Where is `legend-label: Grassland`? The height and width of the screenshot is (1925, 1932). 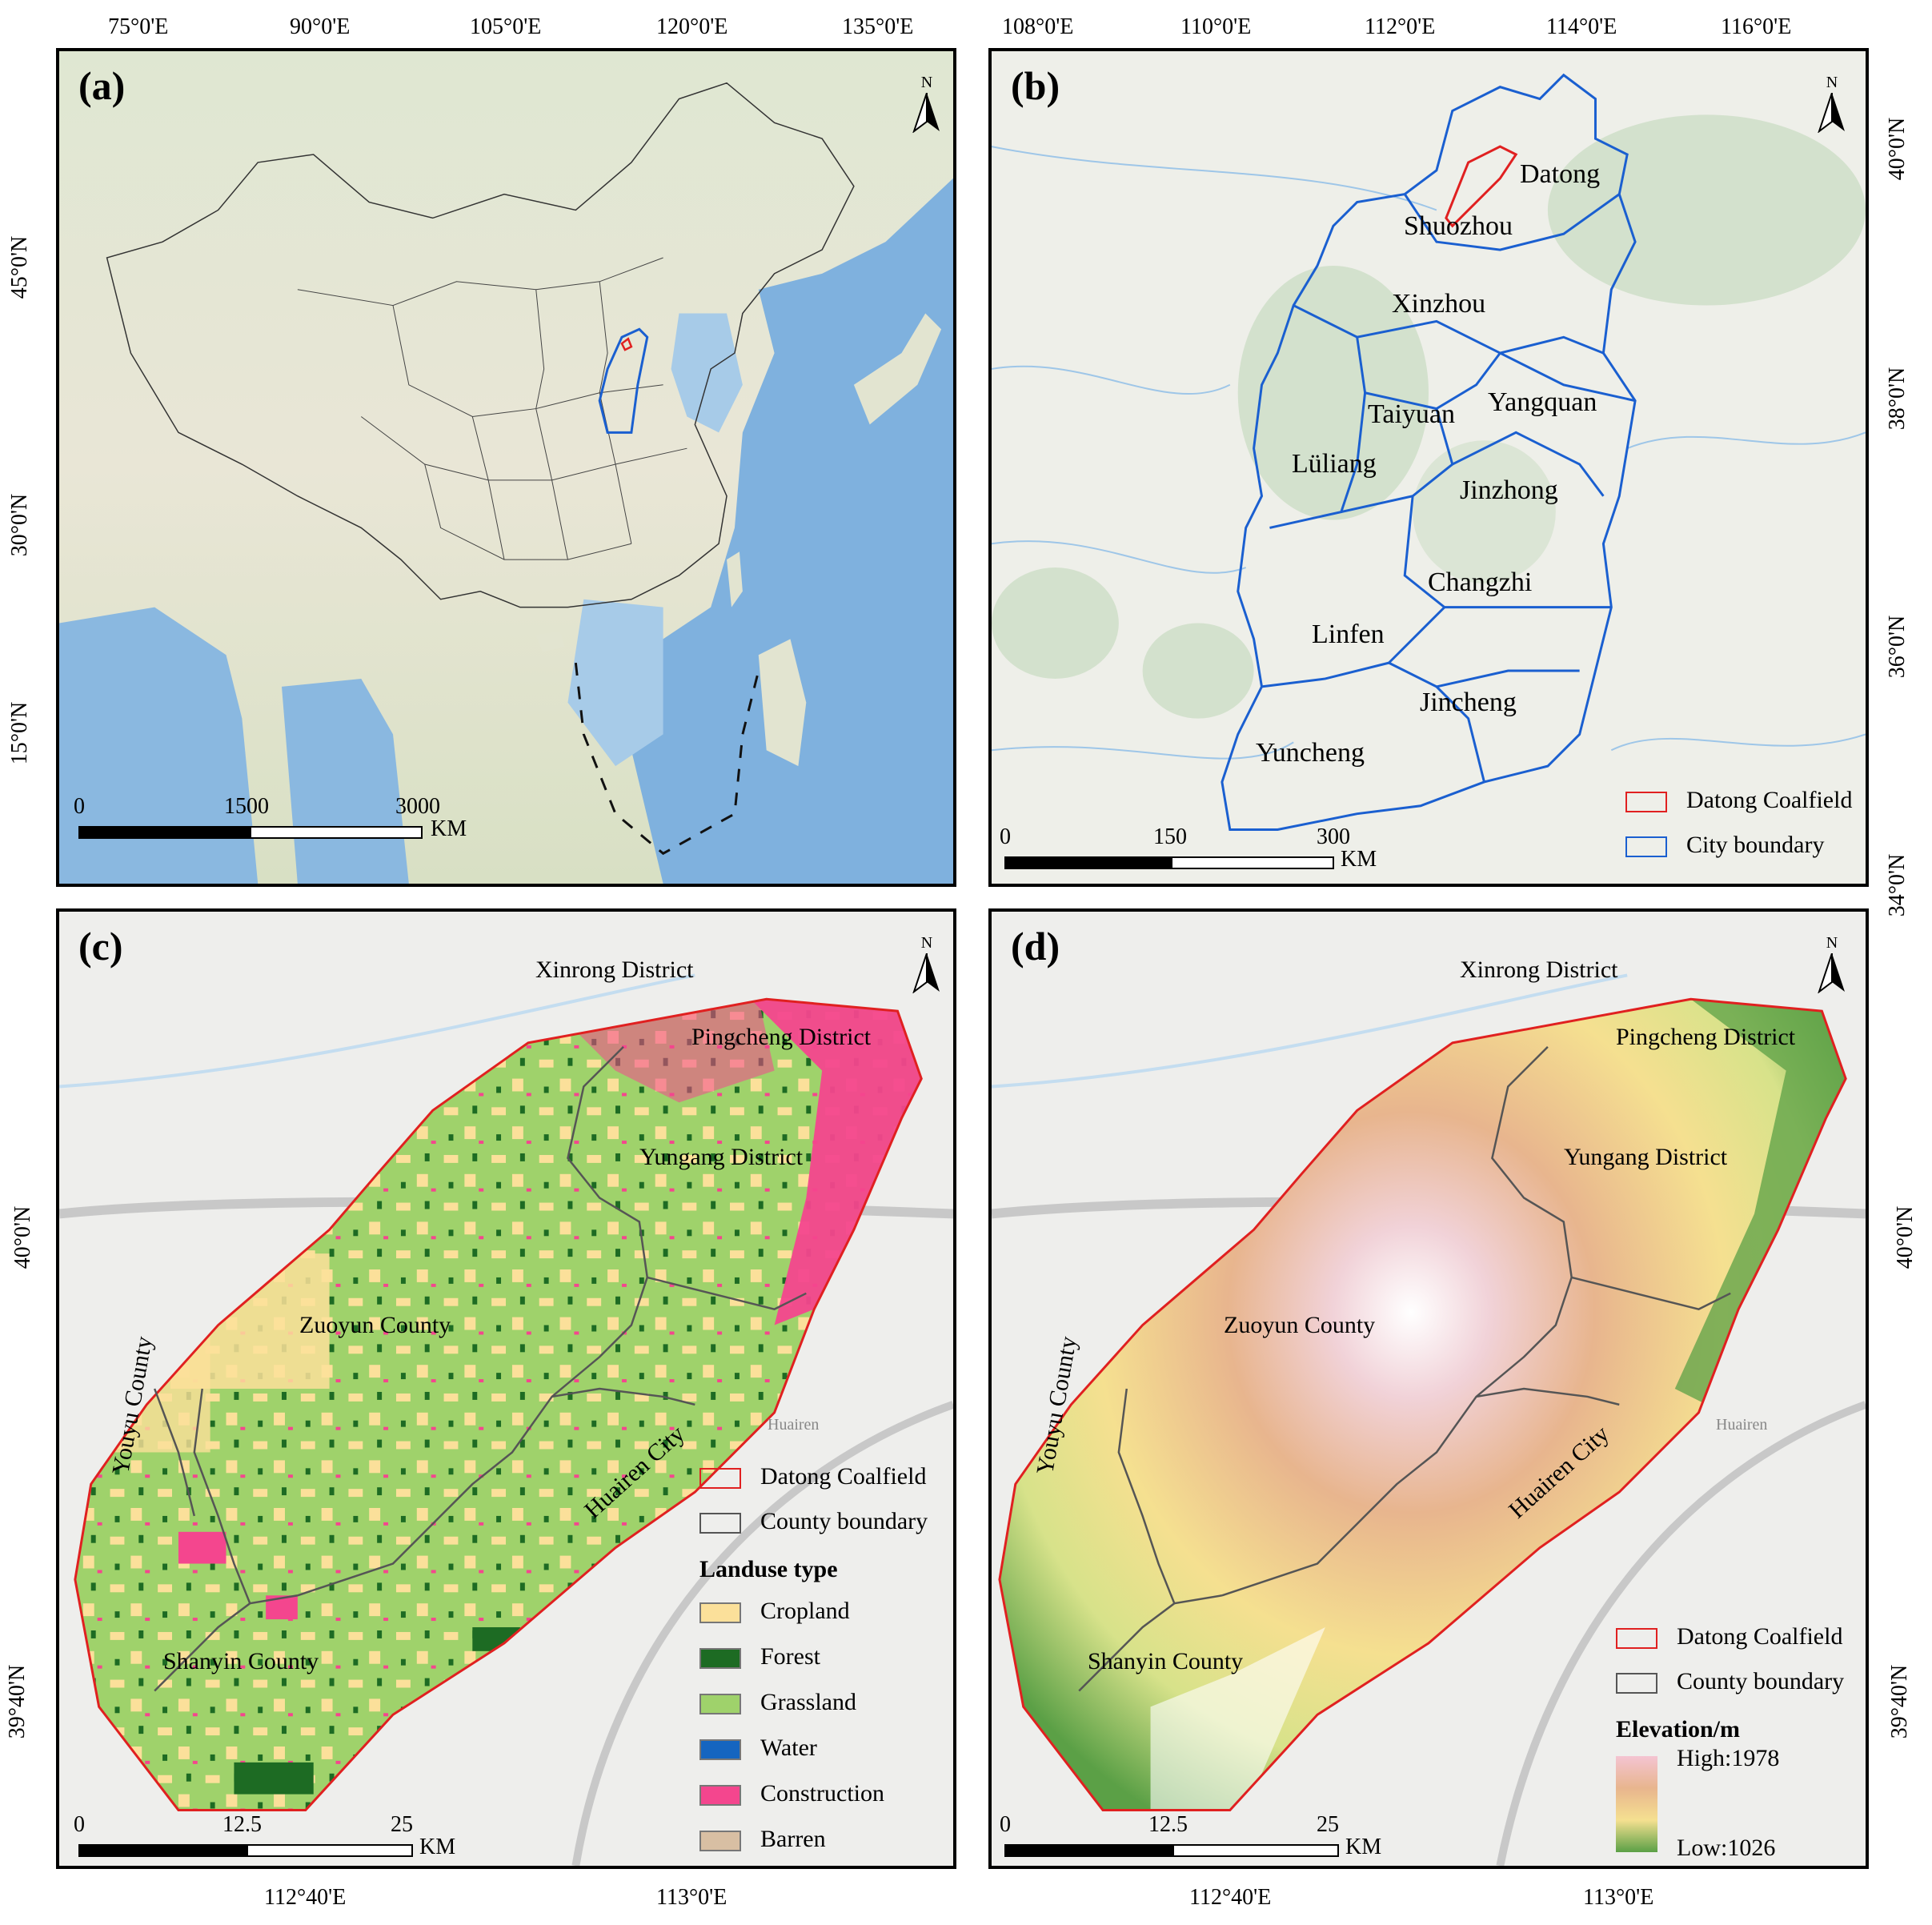 legend-label: Grassland is located at coordinates (808, 1702).